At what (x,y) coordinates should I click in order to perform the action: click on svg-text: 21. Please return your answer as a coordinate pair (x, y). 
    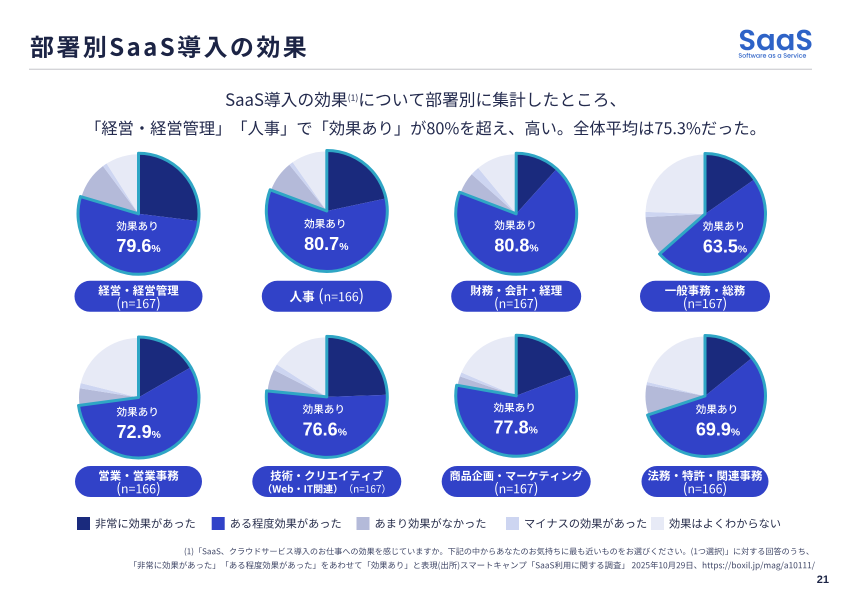
    Looking at the image, I should click on (823, 580).